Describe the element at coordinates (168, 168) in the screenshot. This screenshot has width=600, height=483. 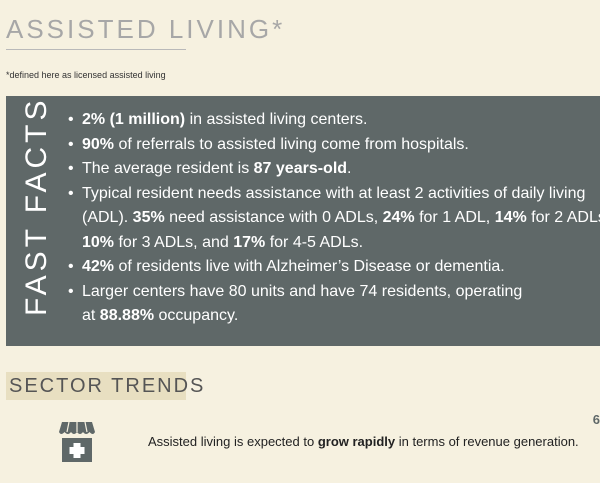
I see `fast-fact-text: The average resident is` at that location.